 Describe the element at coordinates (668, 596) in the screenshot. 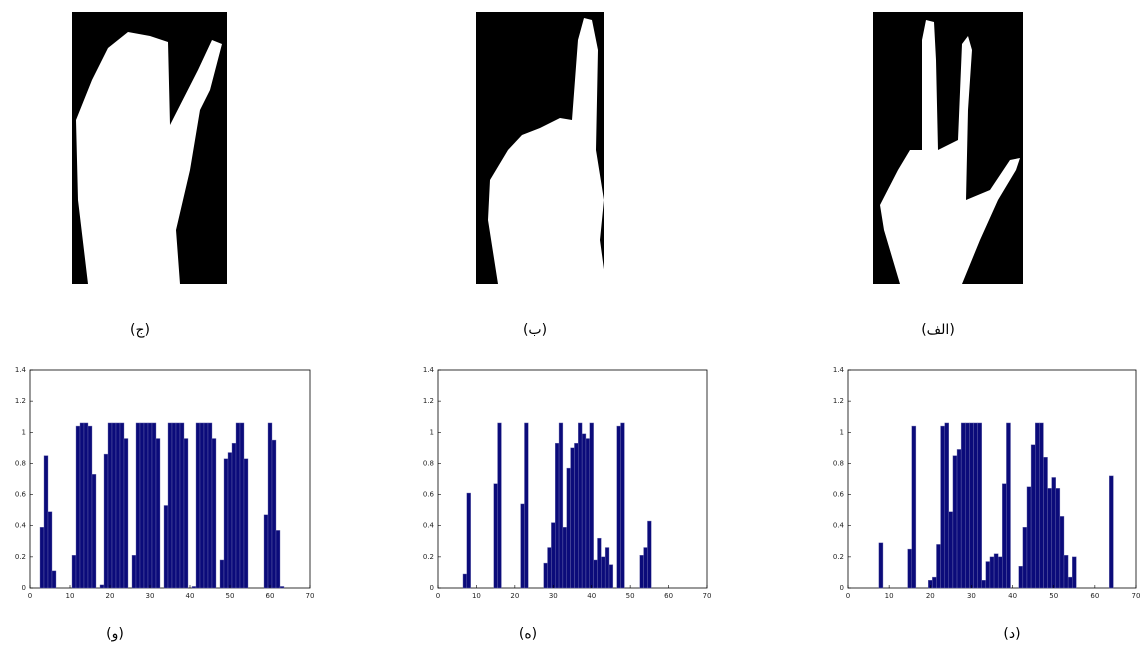

I see `x-tick-label: 60` at that location.